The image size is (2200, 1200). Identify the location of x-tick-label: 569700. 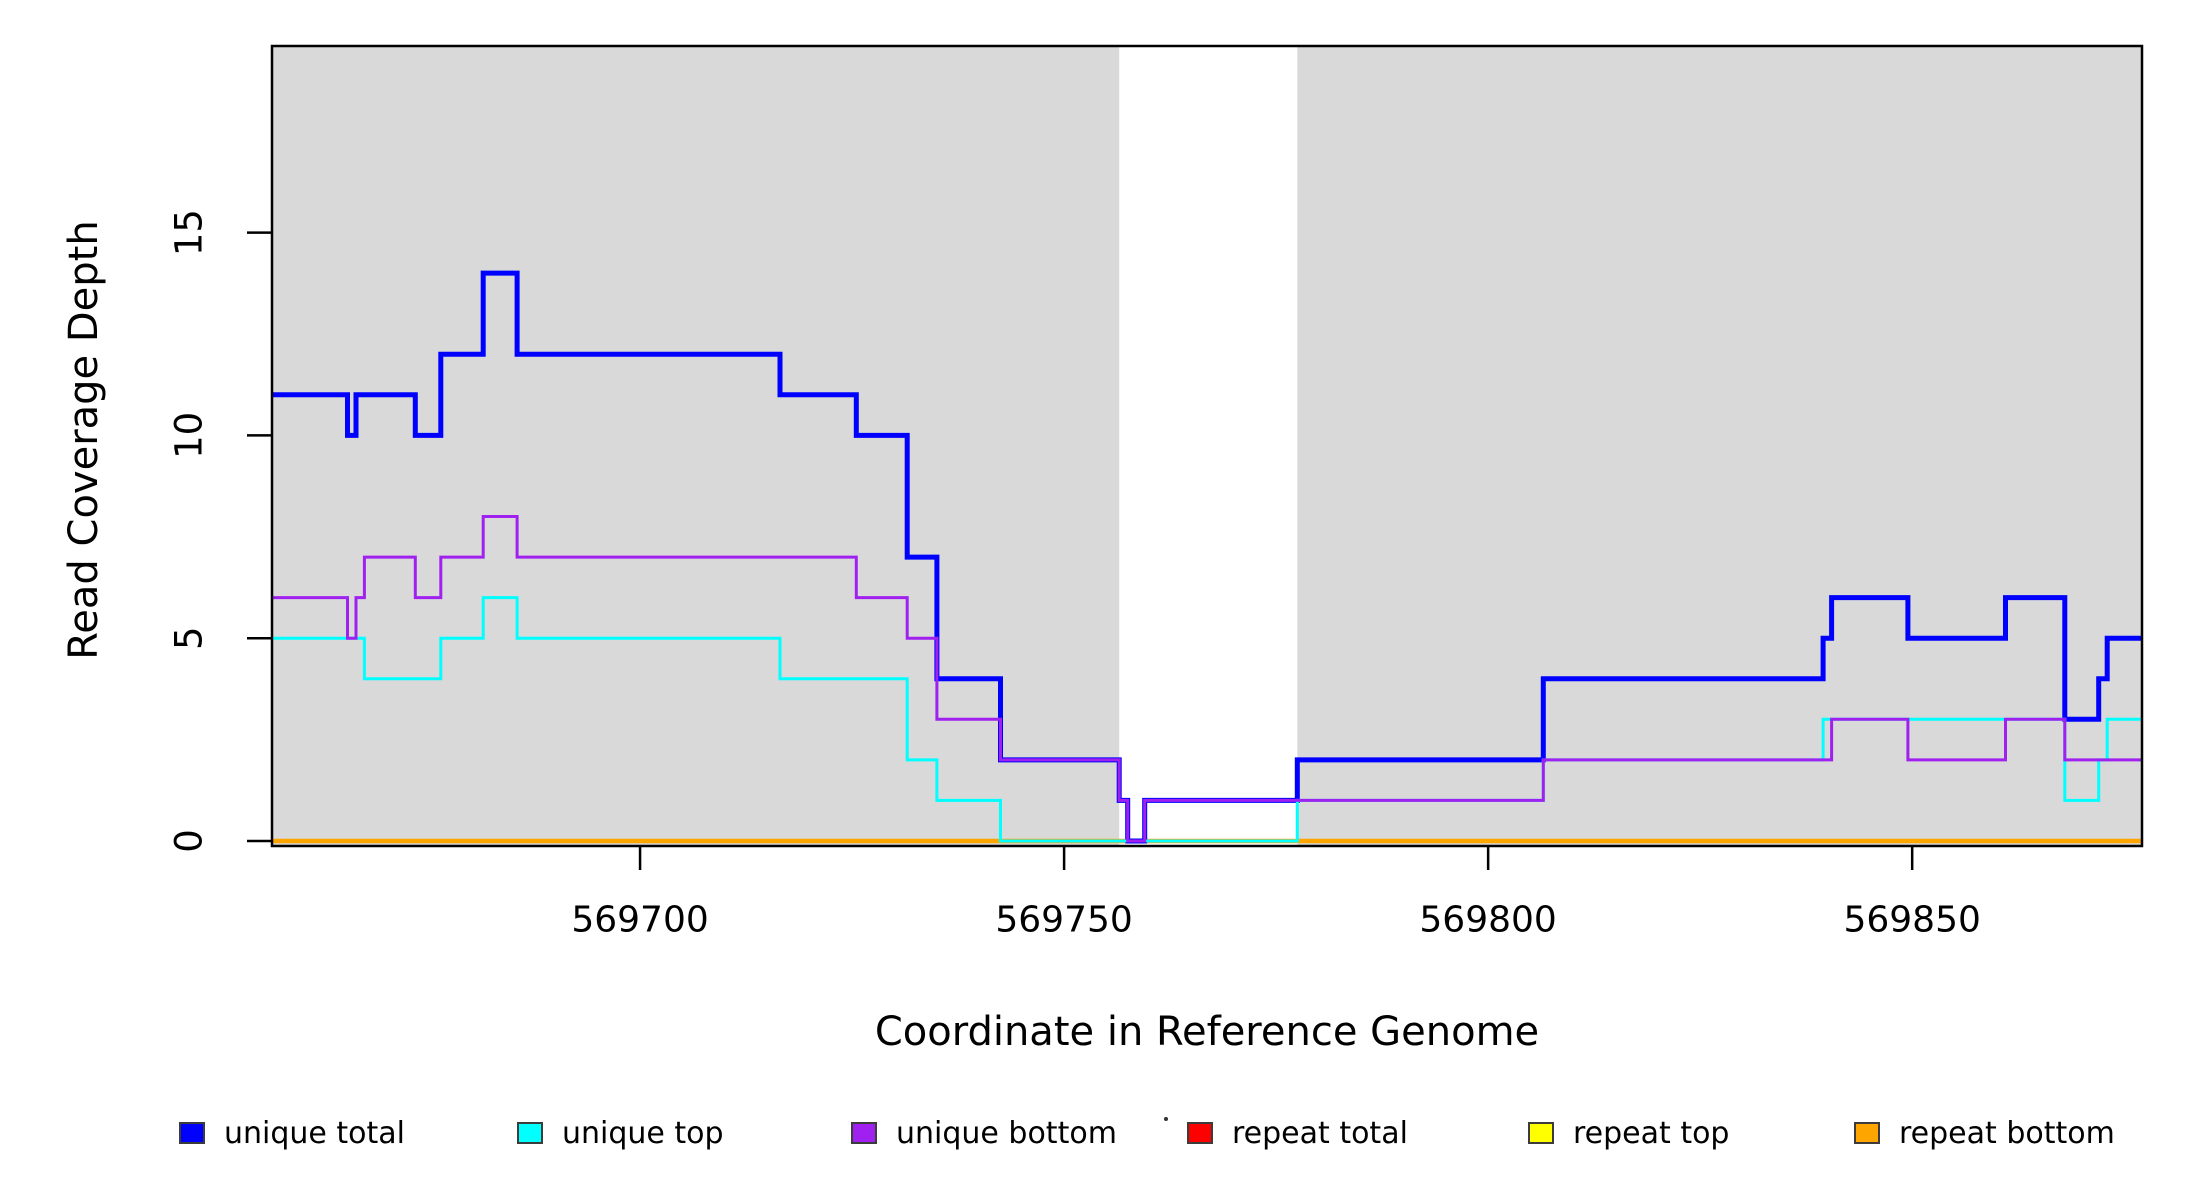
(639, 920).